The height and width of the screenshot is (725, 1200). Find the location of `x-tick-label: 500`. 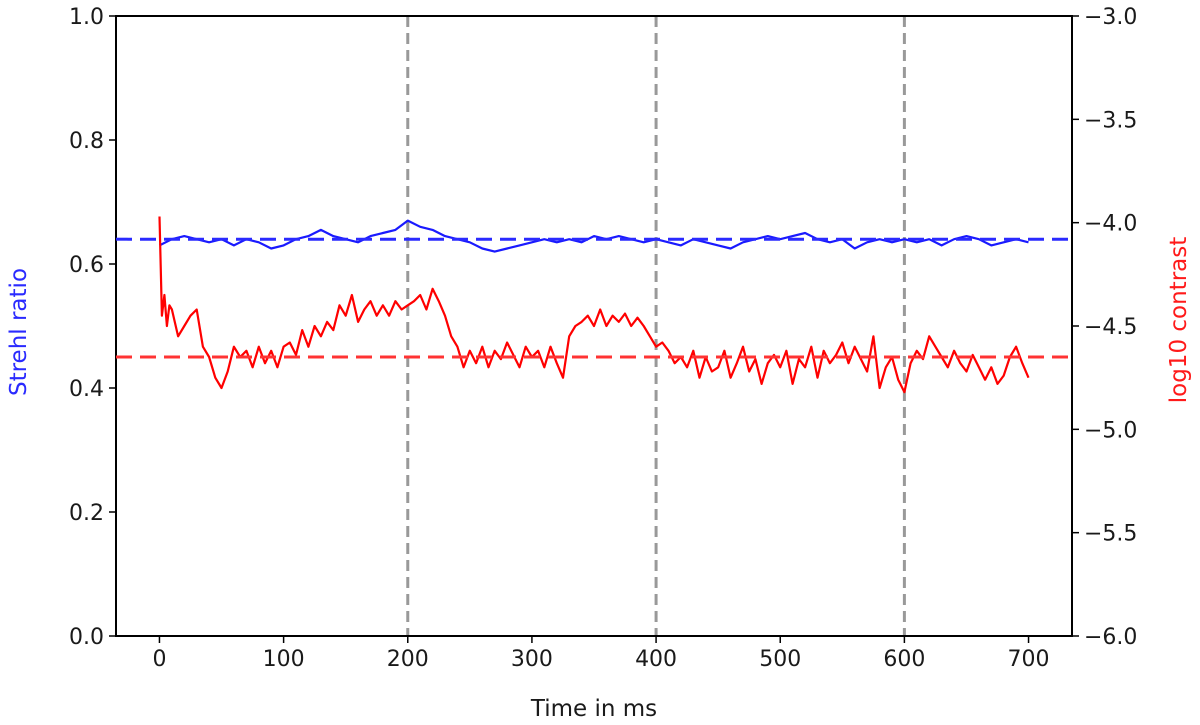

x-tick-label: 500 is located at coordinates (780, 659).